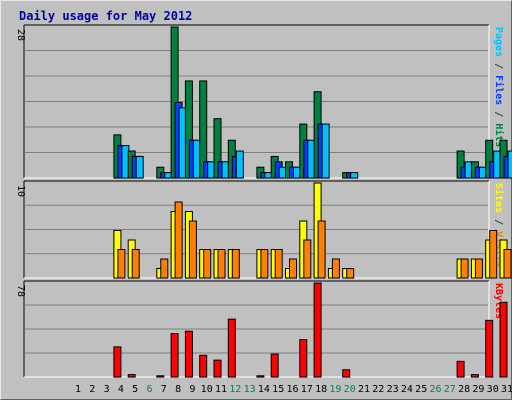  Describe the element at coordinates (506, 389) in the screenshot. I see `x-tick-label: 31` at that location.